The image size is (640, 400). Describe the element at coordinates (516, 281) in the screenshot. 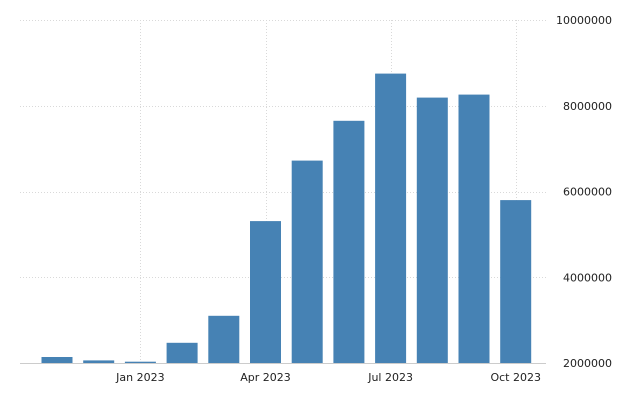

I see `bar-oct-2023` at that location.